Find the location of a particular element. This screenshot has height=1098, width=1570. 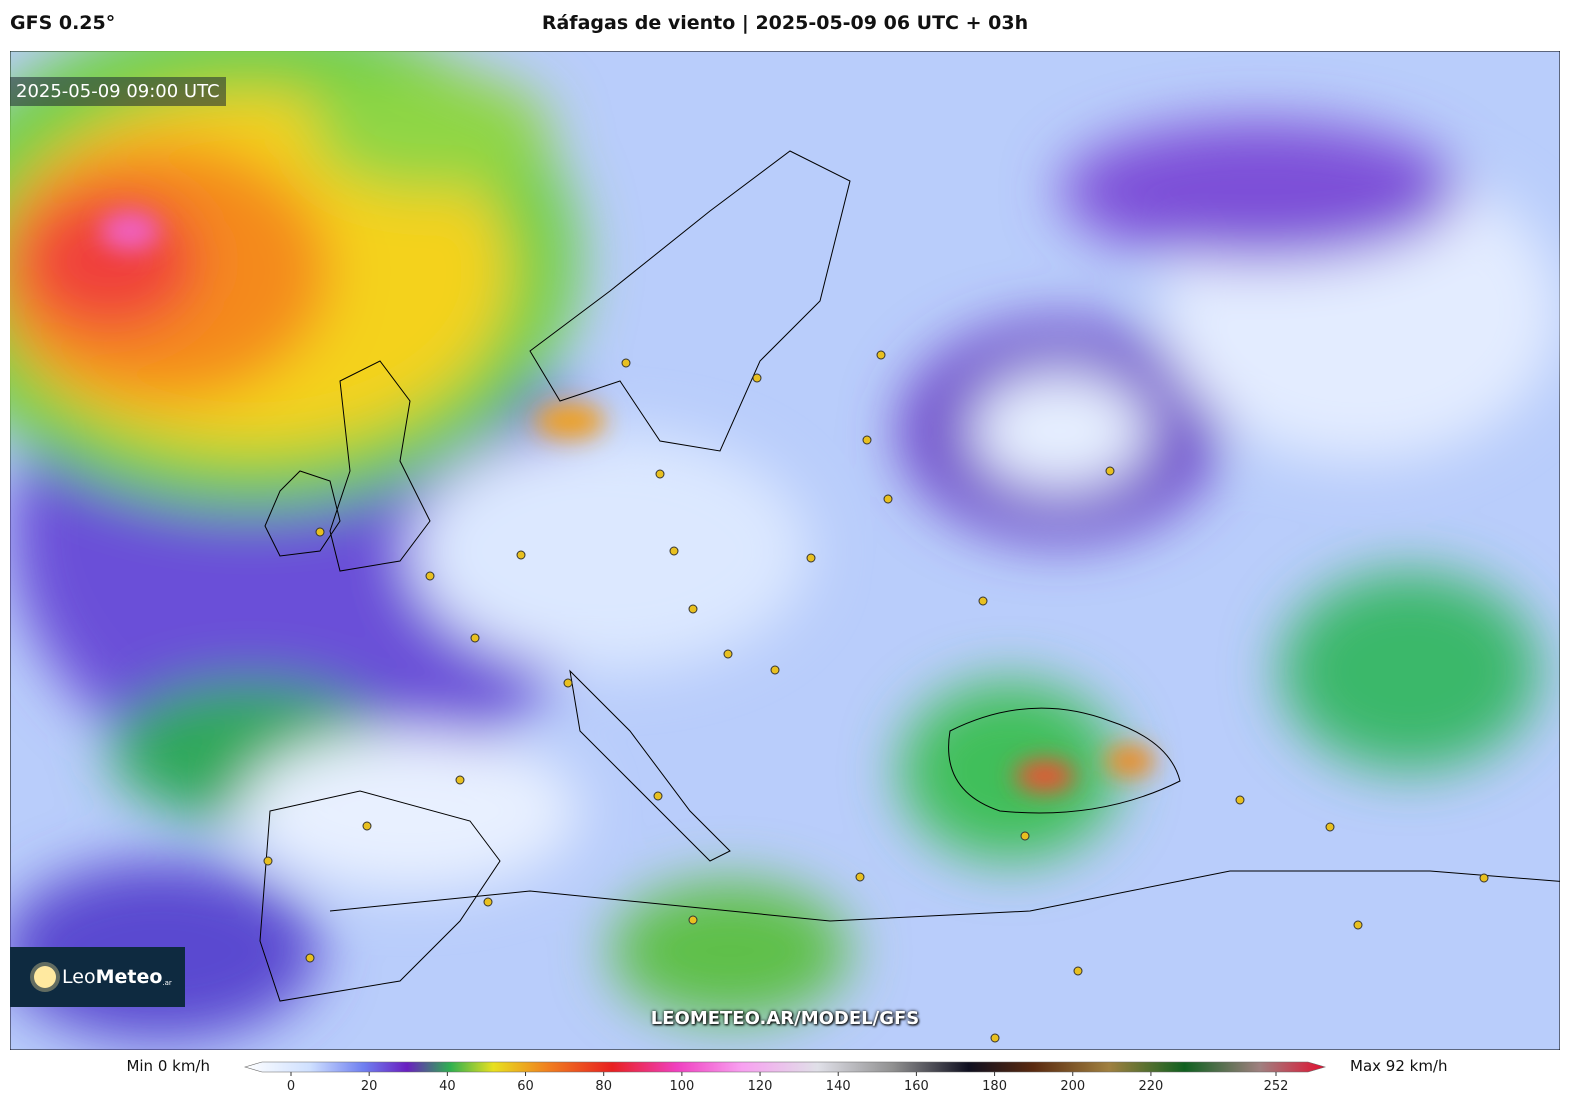

logo-icon is located at coordinates (45, 977).